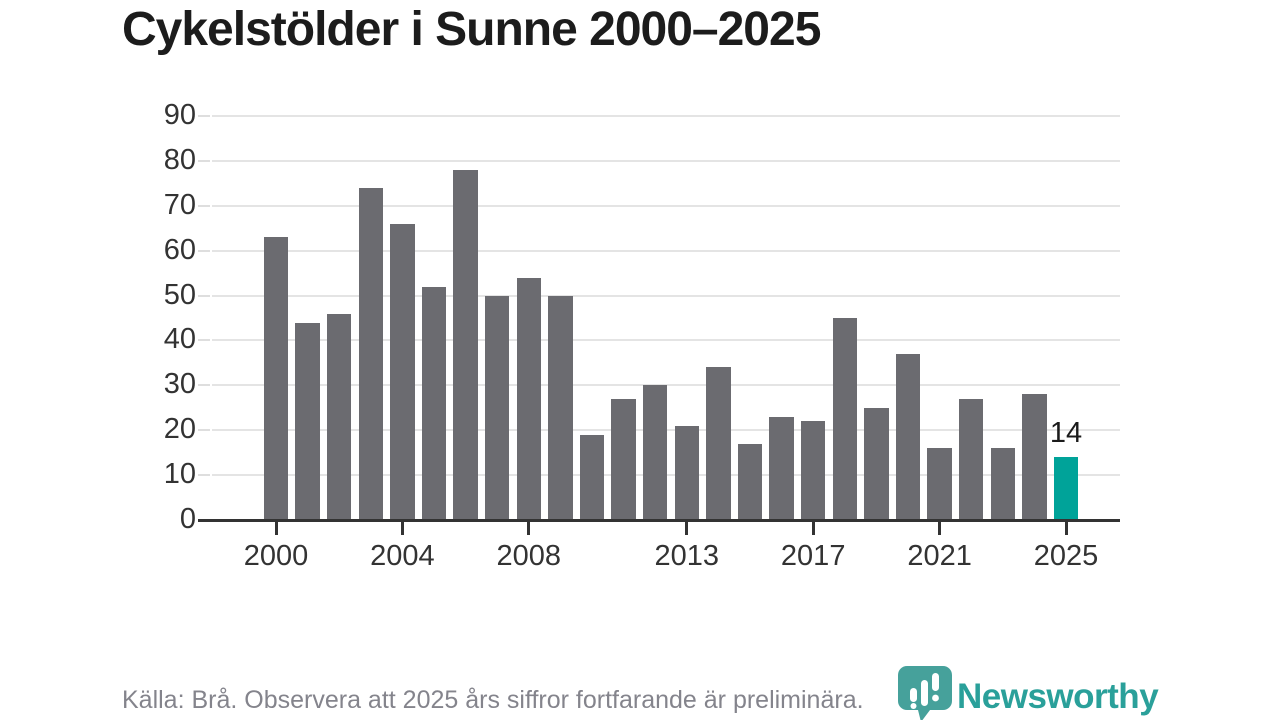  What do you see at coordinates (939, 556) in the screenshot?
I see `x-axis-label-2021: 2021` at bounding box center [939, 556].